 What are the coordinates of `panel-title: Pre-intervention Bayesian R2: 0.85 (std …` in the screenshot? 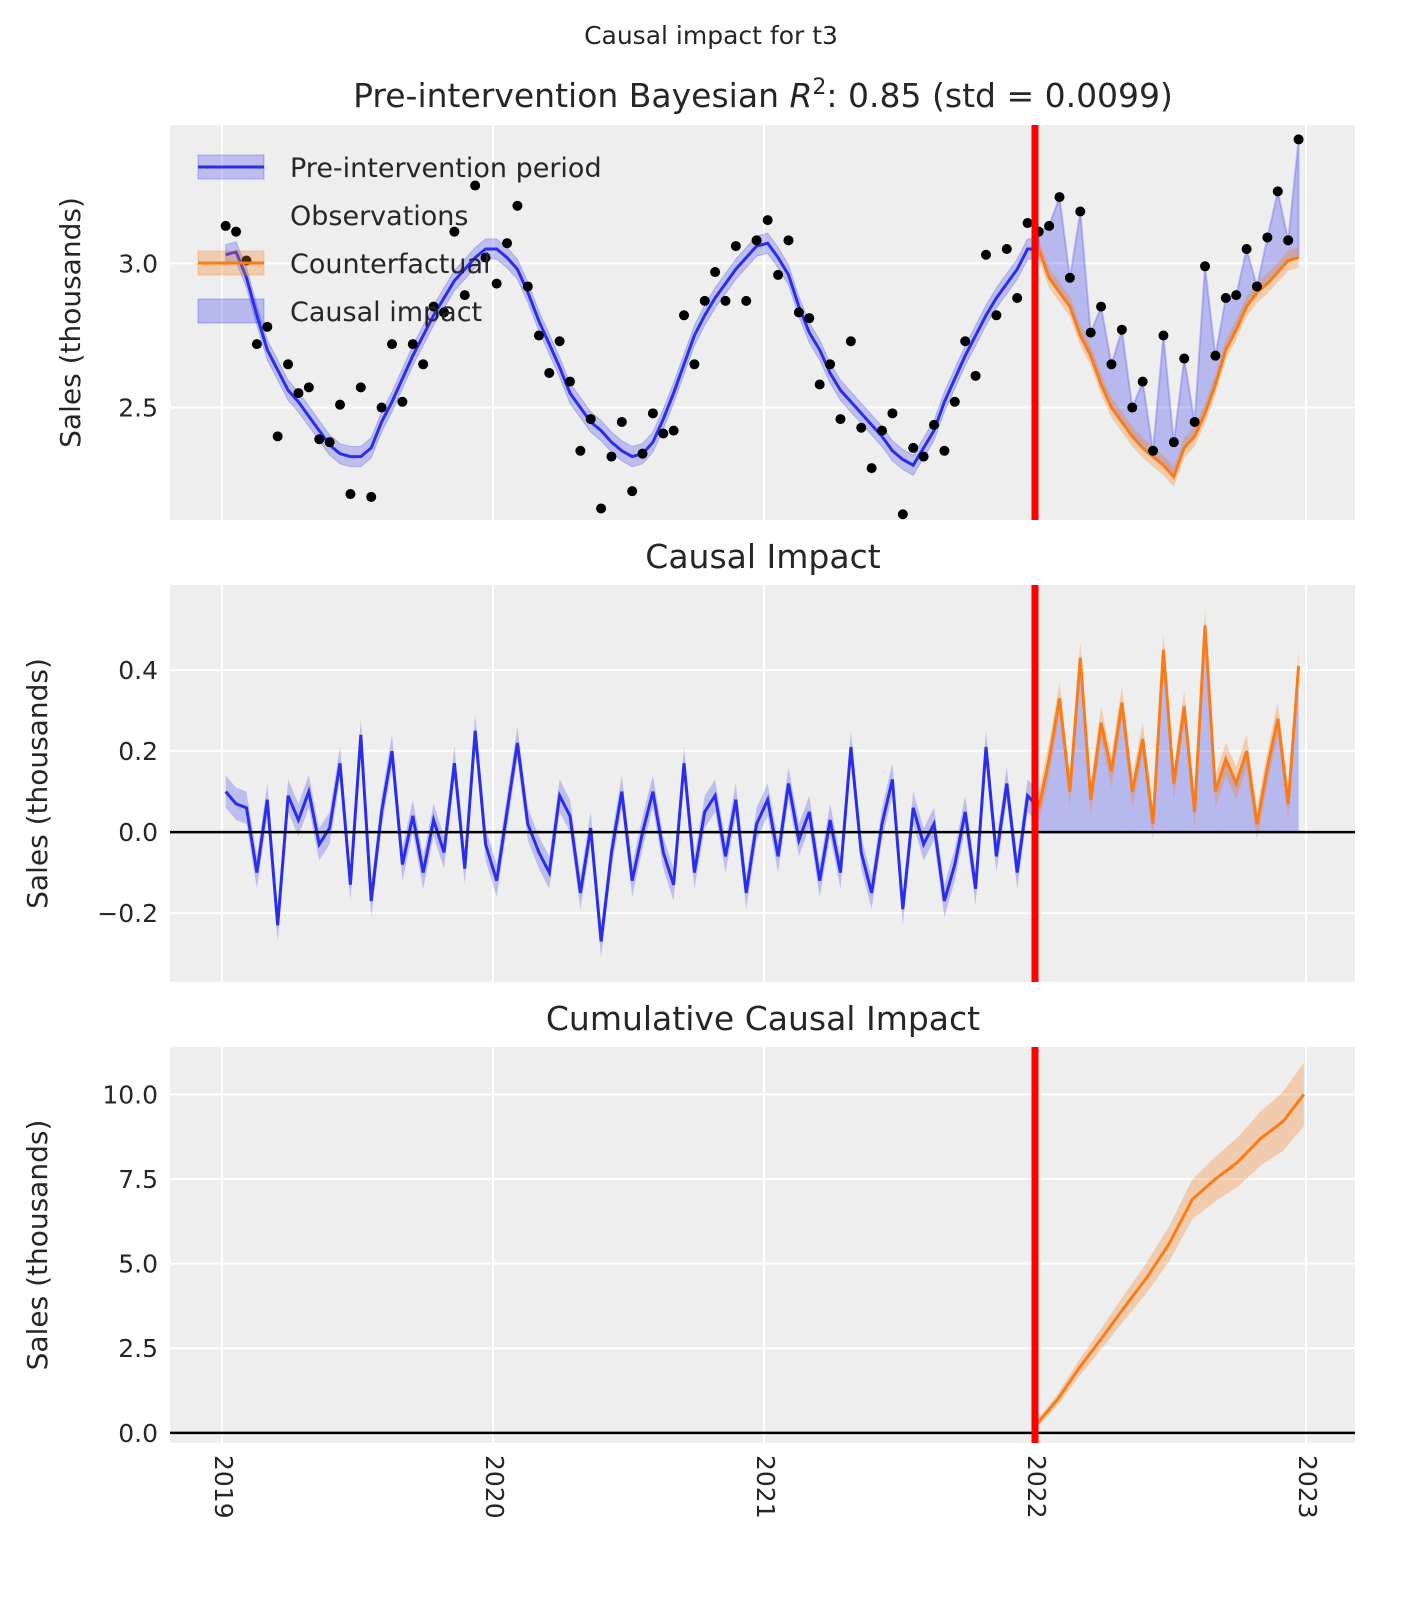 It's located at (763, 95).